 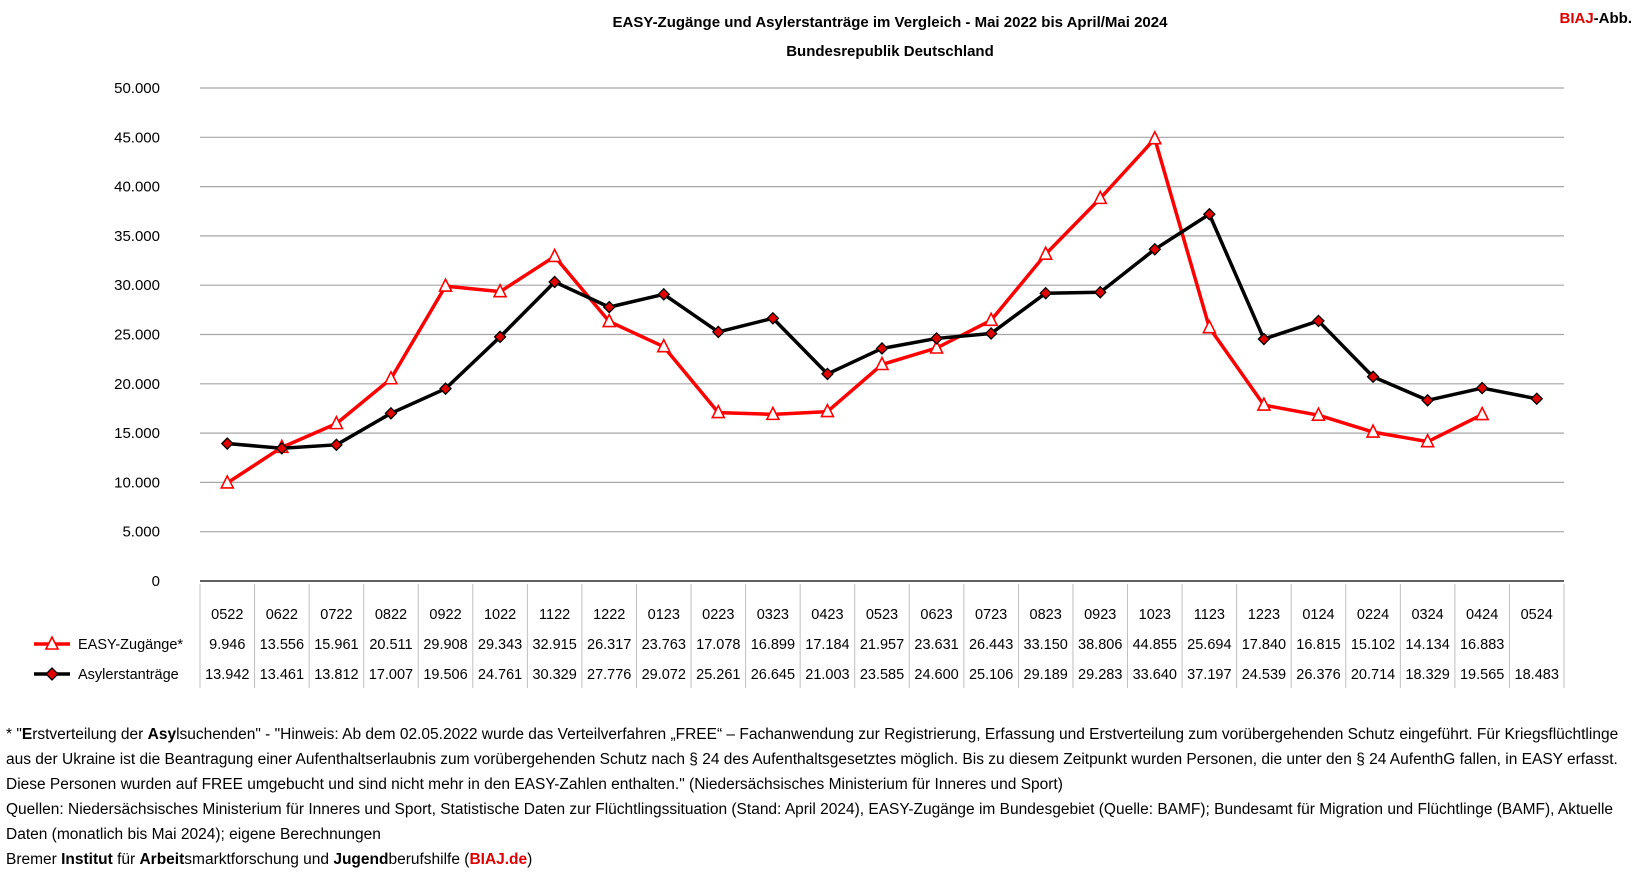 What do you see at coordinates (1209, 645) in the screenshot?
I see `data-label: 25.694` at bounding box center [1209, 645].